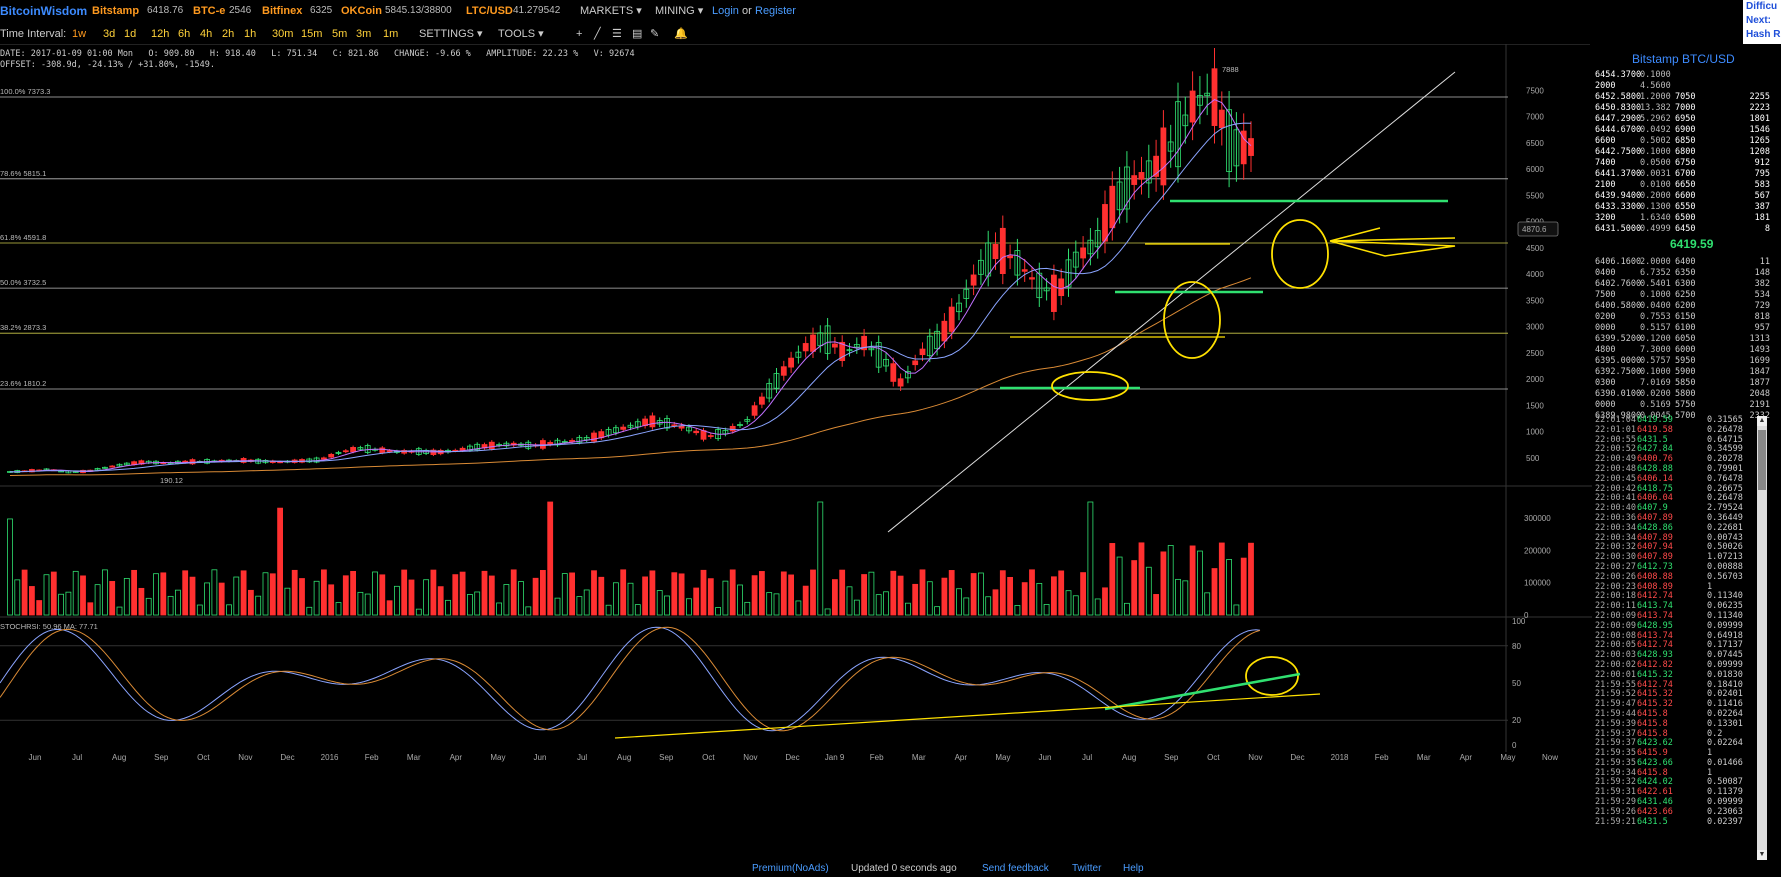 The width and height of the screenshot is (1781, 877). Describe the element at coordinates (44, 11) in the screenshot. I see `brand-logo: BitcoinWisdom` at that location.